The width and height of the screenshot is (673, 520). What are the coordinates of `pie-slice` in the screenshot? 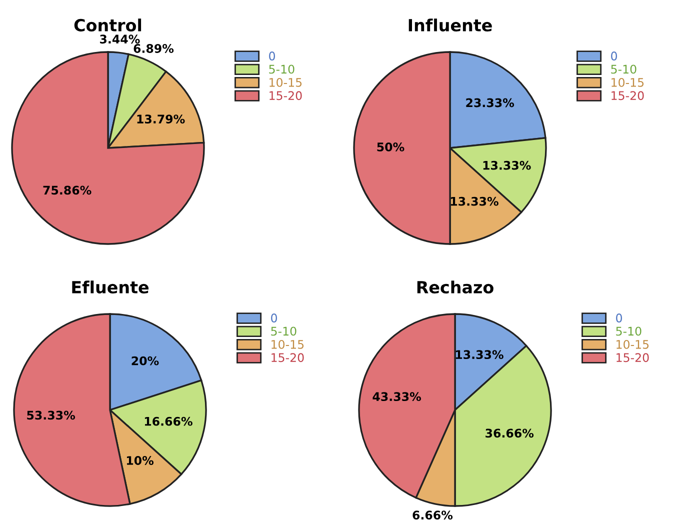 It's located at (108, 148).